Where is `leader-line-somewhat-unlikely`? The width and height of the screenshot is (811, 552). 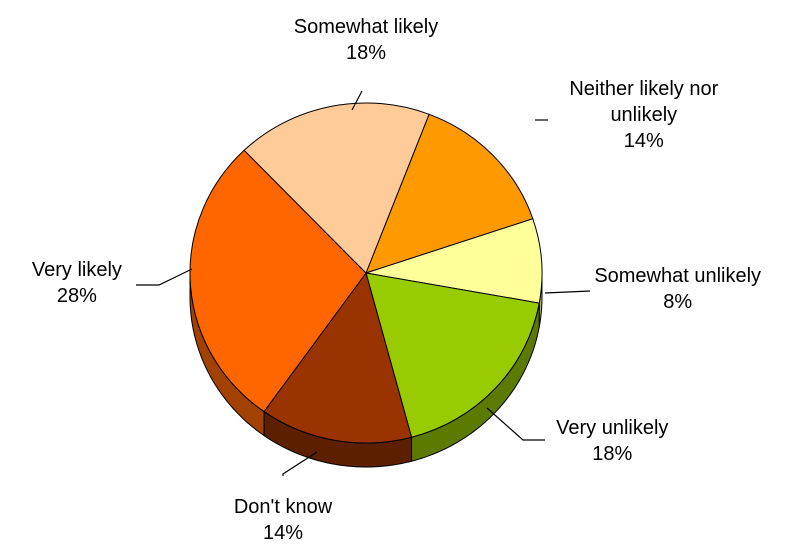
leader-line-somewhat-unlikely is located at coordinates (567, 292).